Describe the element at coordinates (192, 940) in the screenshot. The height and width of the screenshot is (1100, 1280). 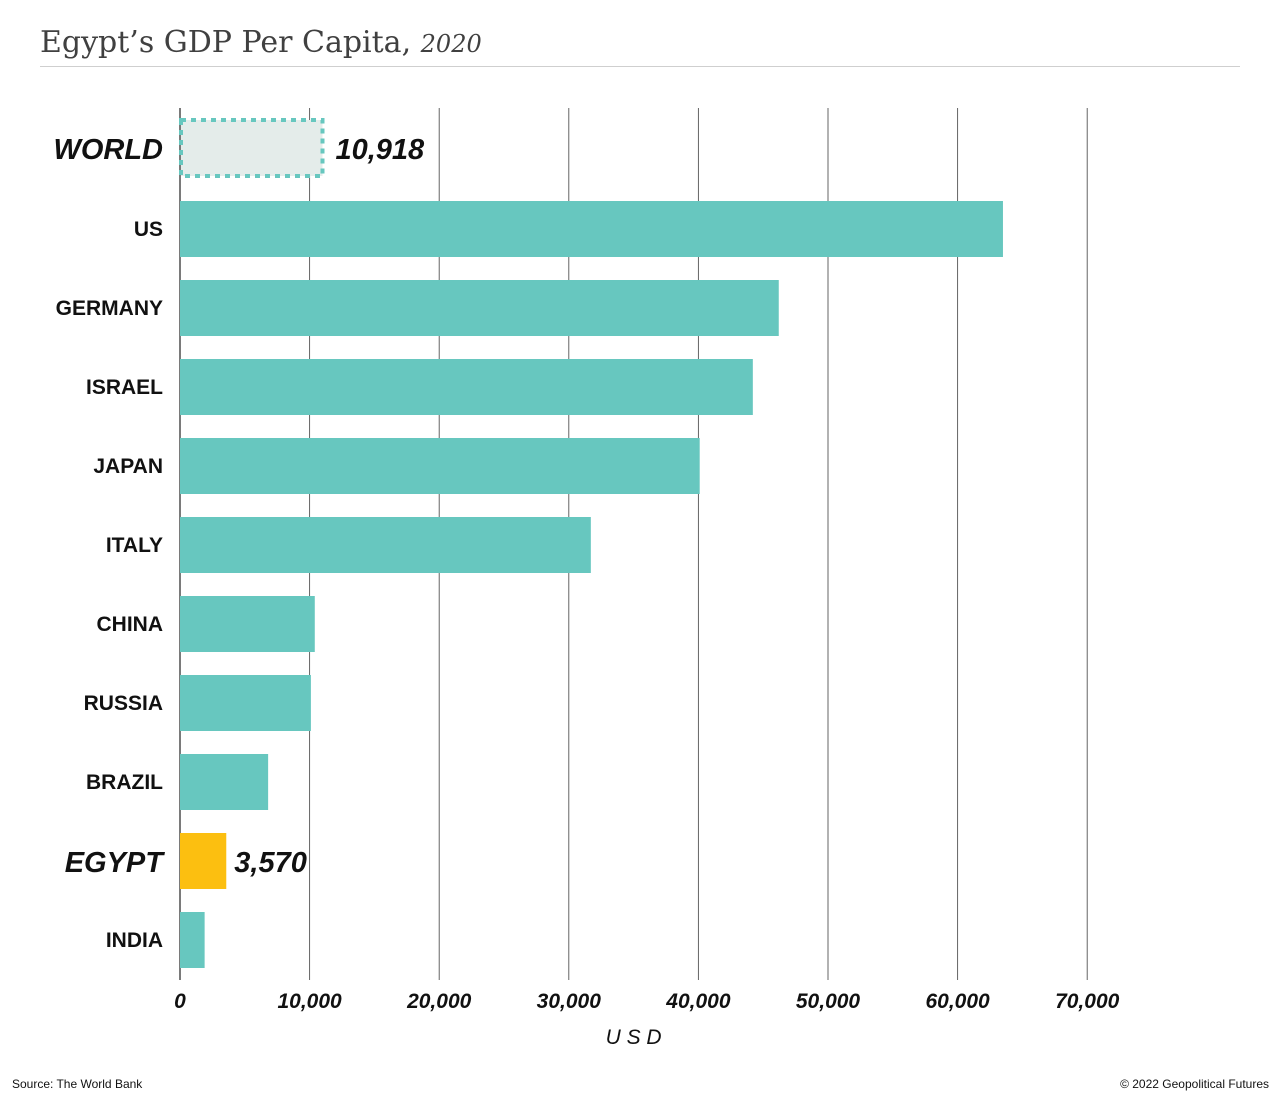
I see `bar-india` at that location.